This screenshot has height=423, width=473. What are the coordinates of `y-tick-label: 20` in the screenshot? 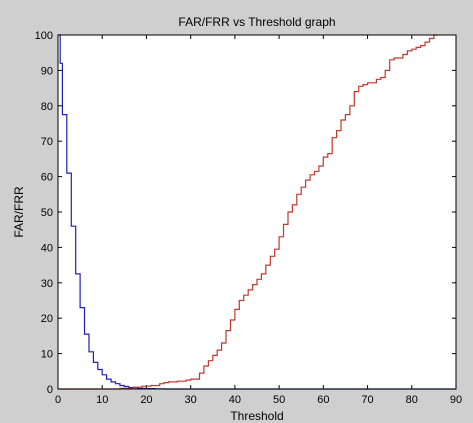 It's located at (47, 319).